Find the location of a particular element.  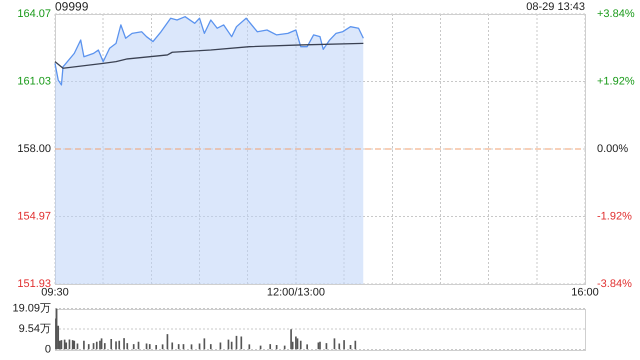

y-tick-label: 9.54万 is located at coordinates (34, 329).